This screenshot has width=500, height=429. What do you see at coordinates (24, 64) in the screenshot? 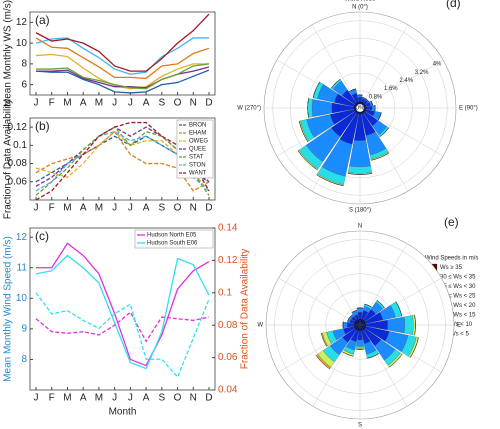
I see `y-tick-label: 8` at bounding box center [24, 64].